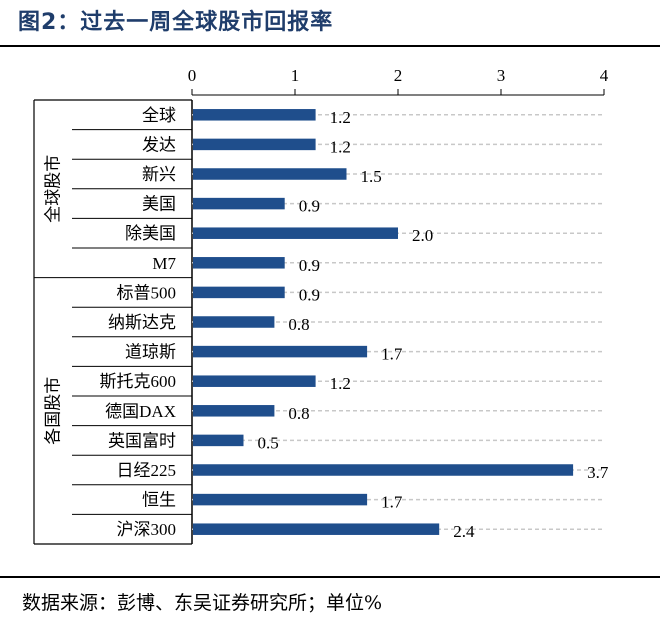 The image size is (660, 617). I want to click on category-label: 发达, so click(159, 144).